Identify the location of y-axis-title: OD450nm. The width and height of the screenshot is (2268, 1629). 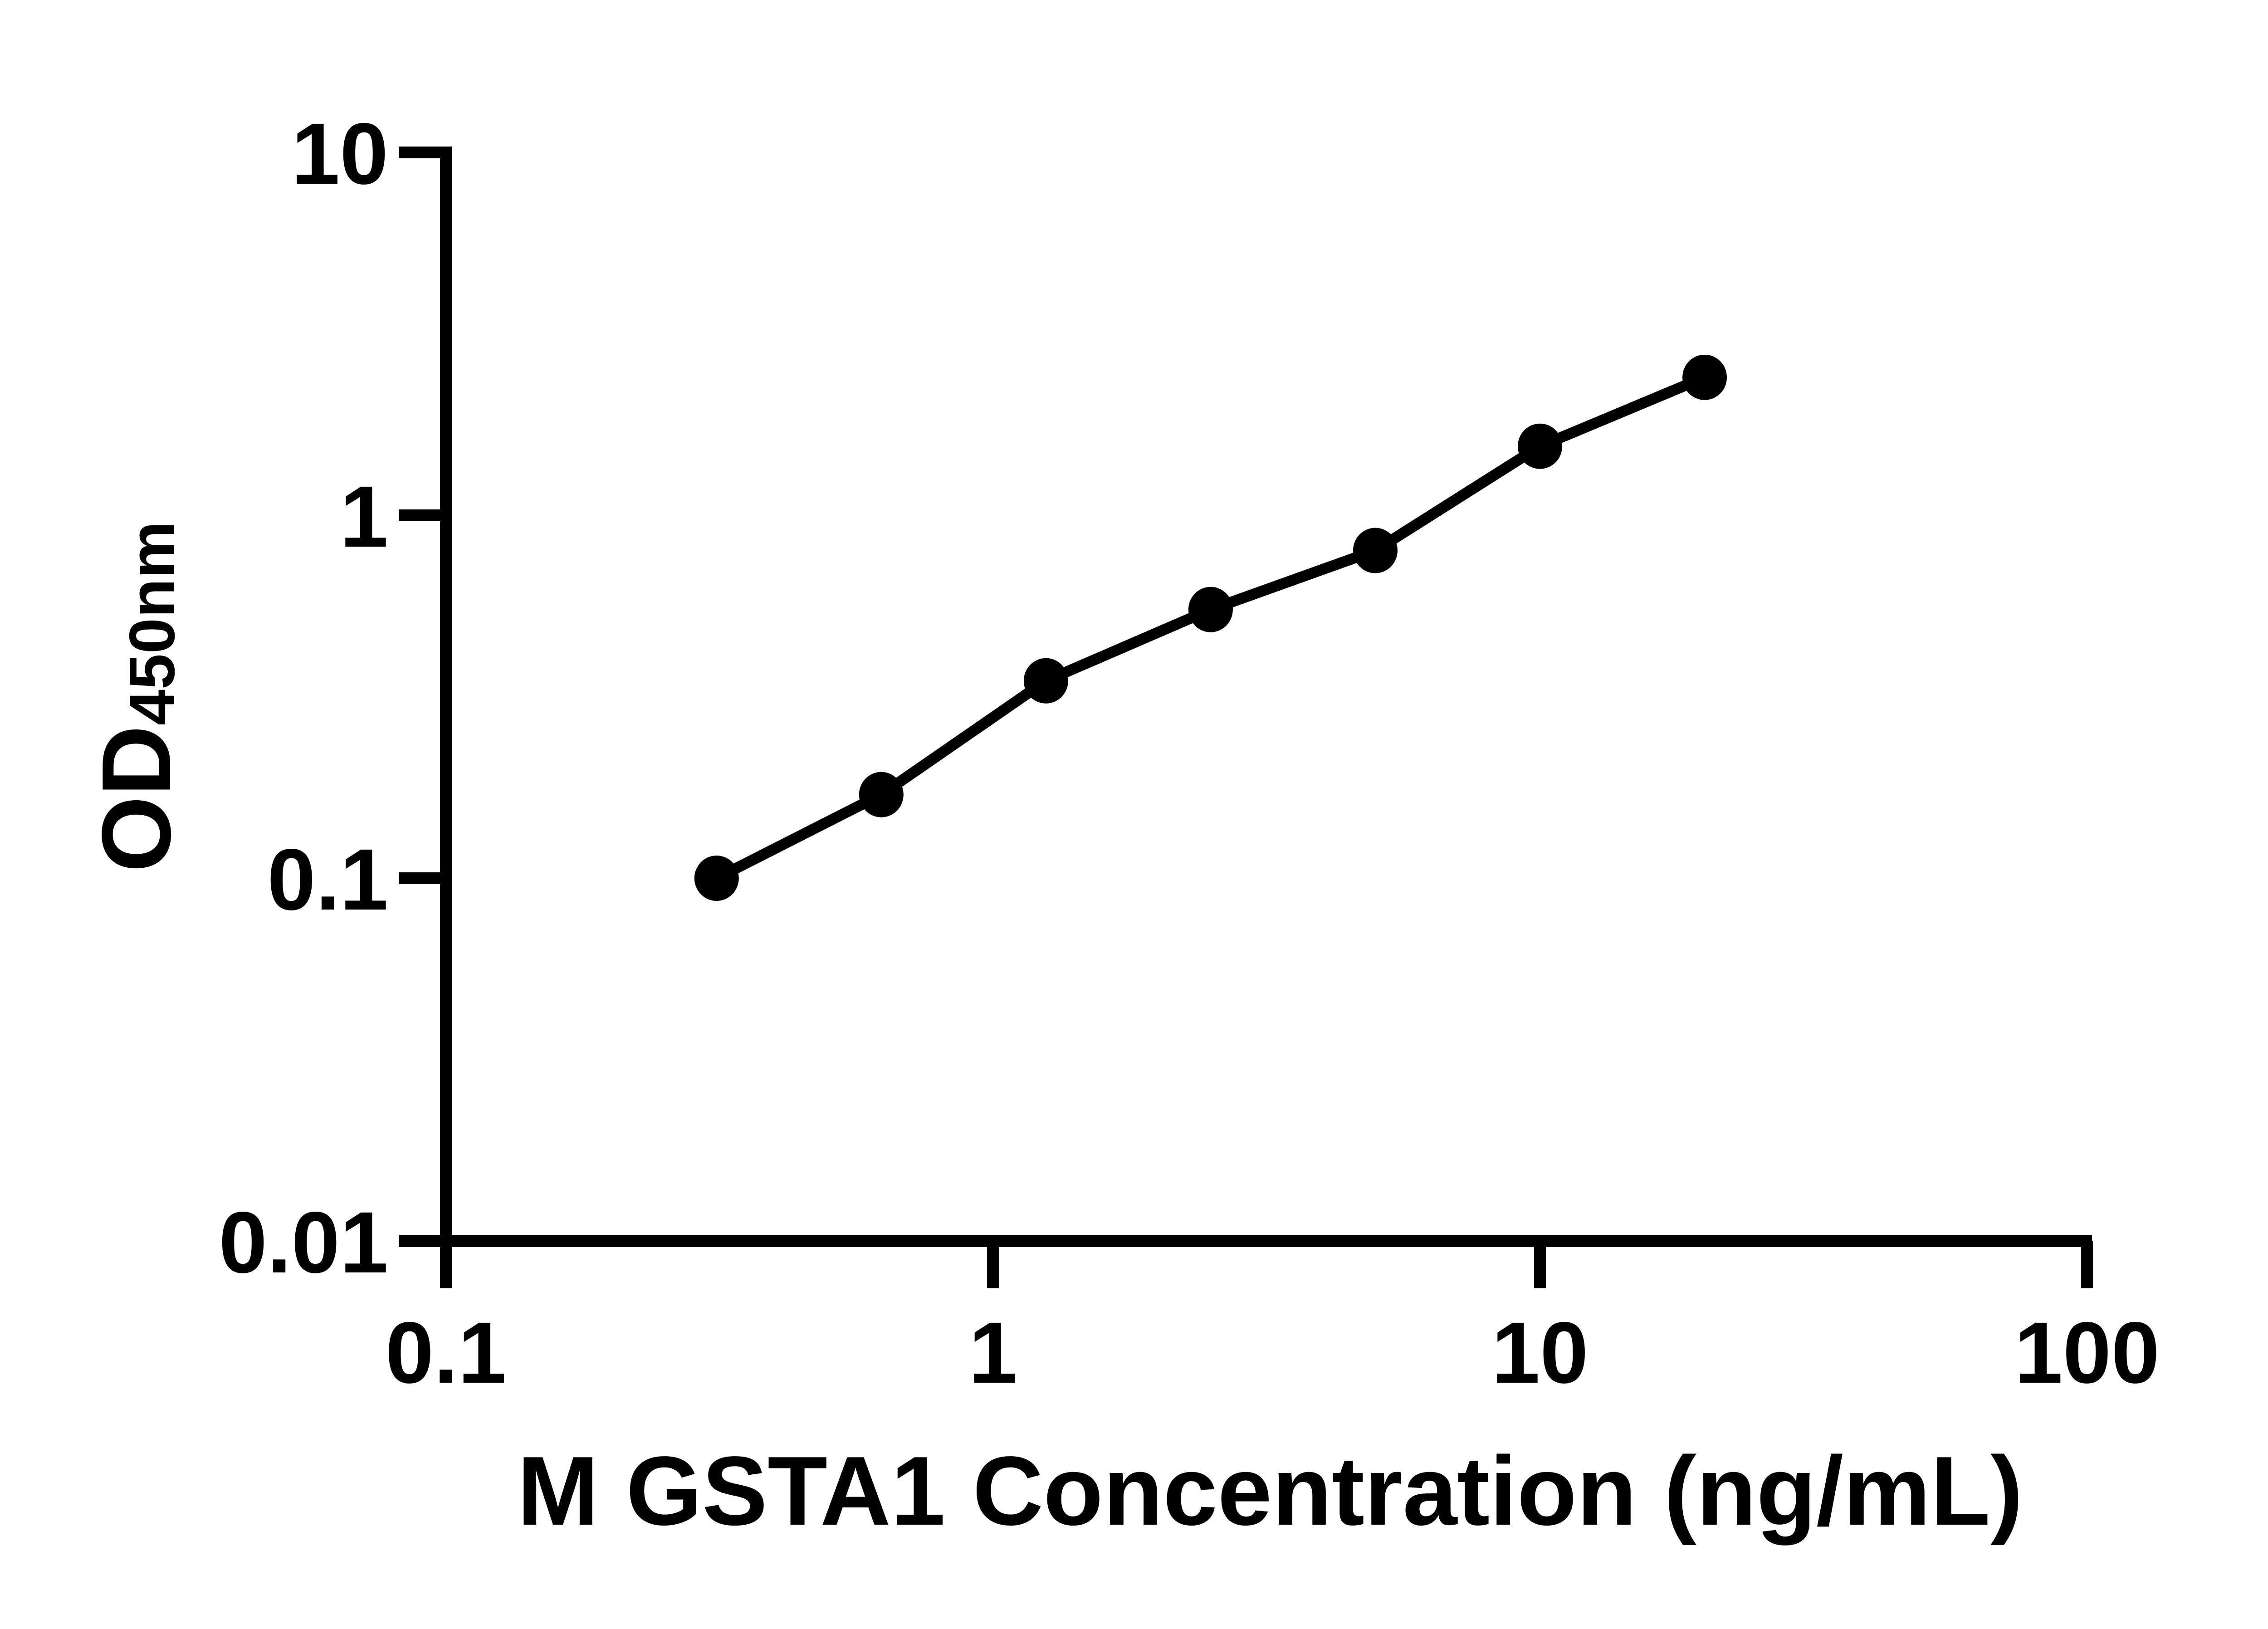
(136, 696).